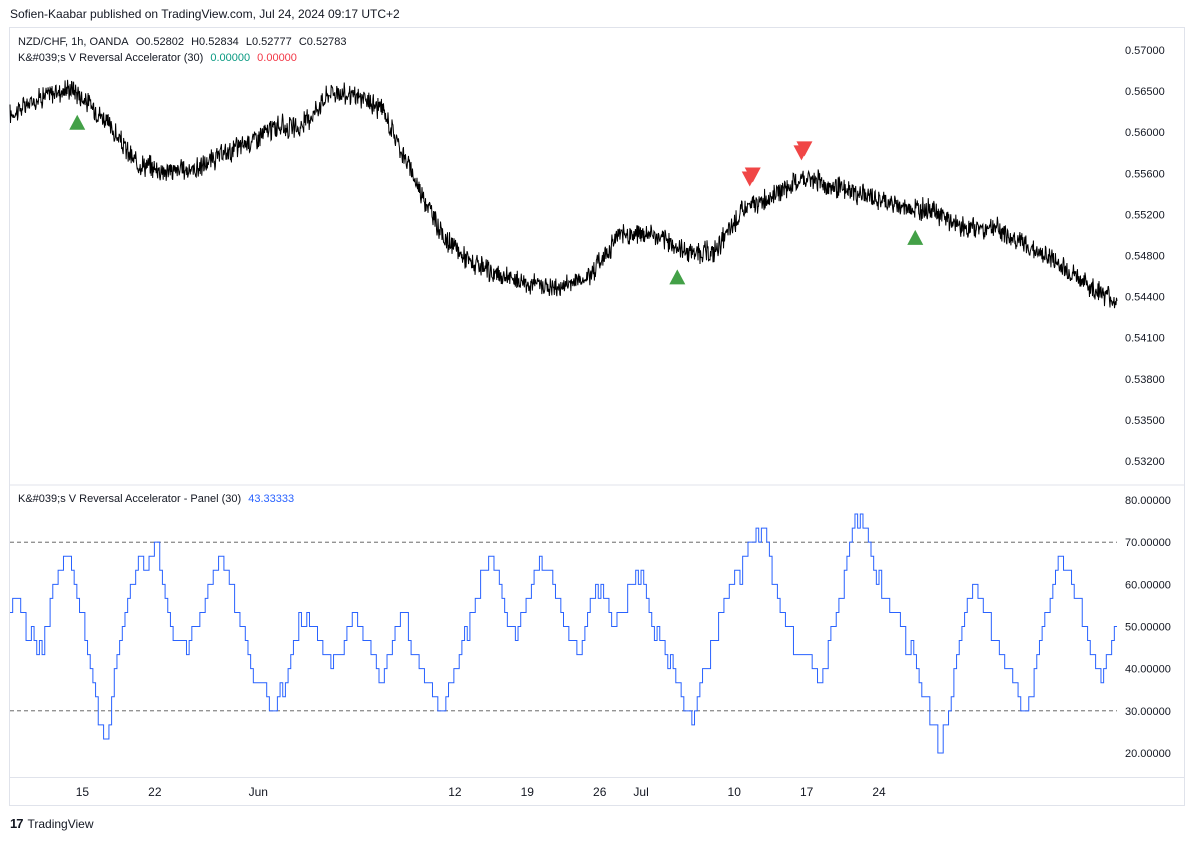  Describe the element at coordinates (1145, 257) in the screenshot. I see `price-y-tick-label: 0.54800` at that location.